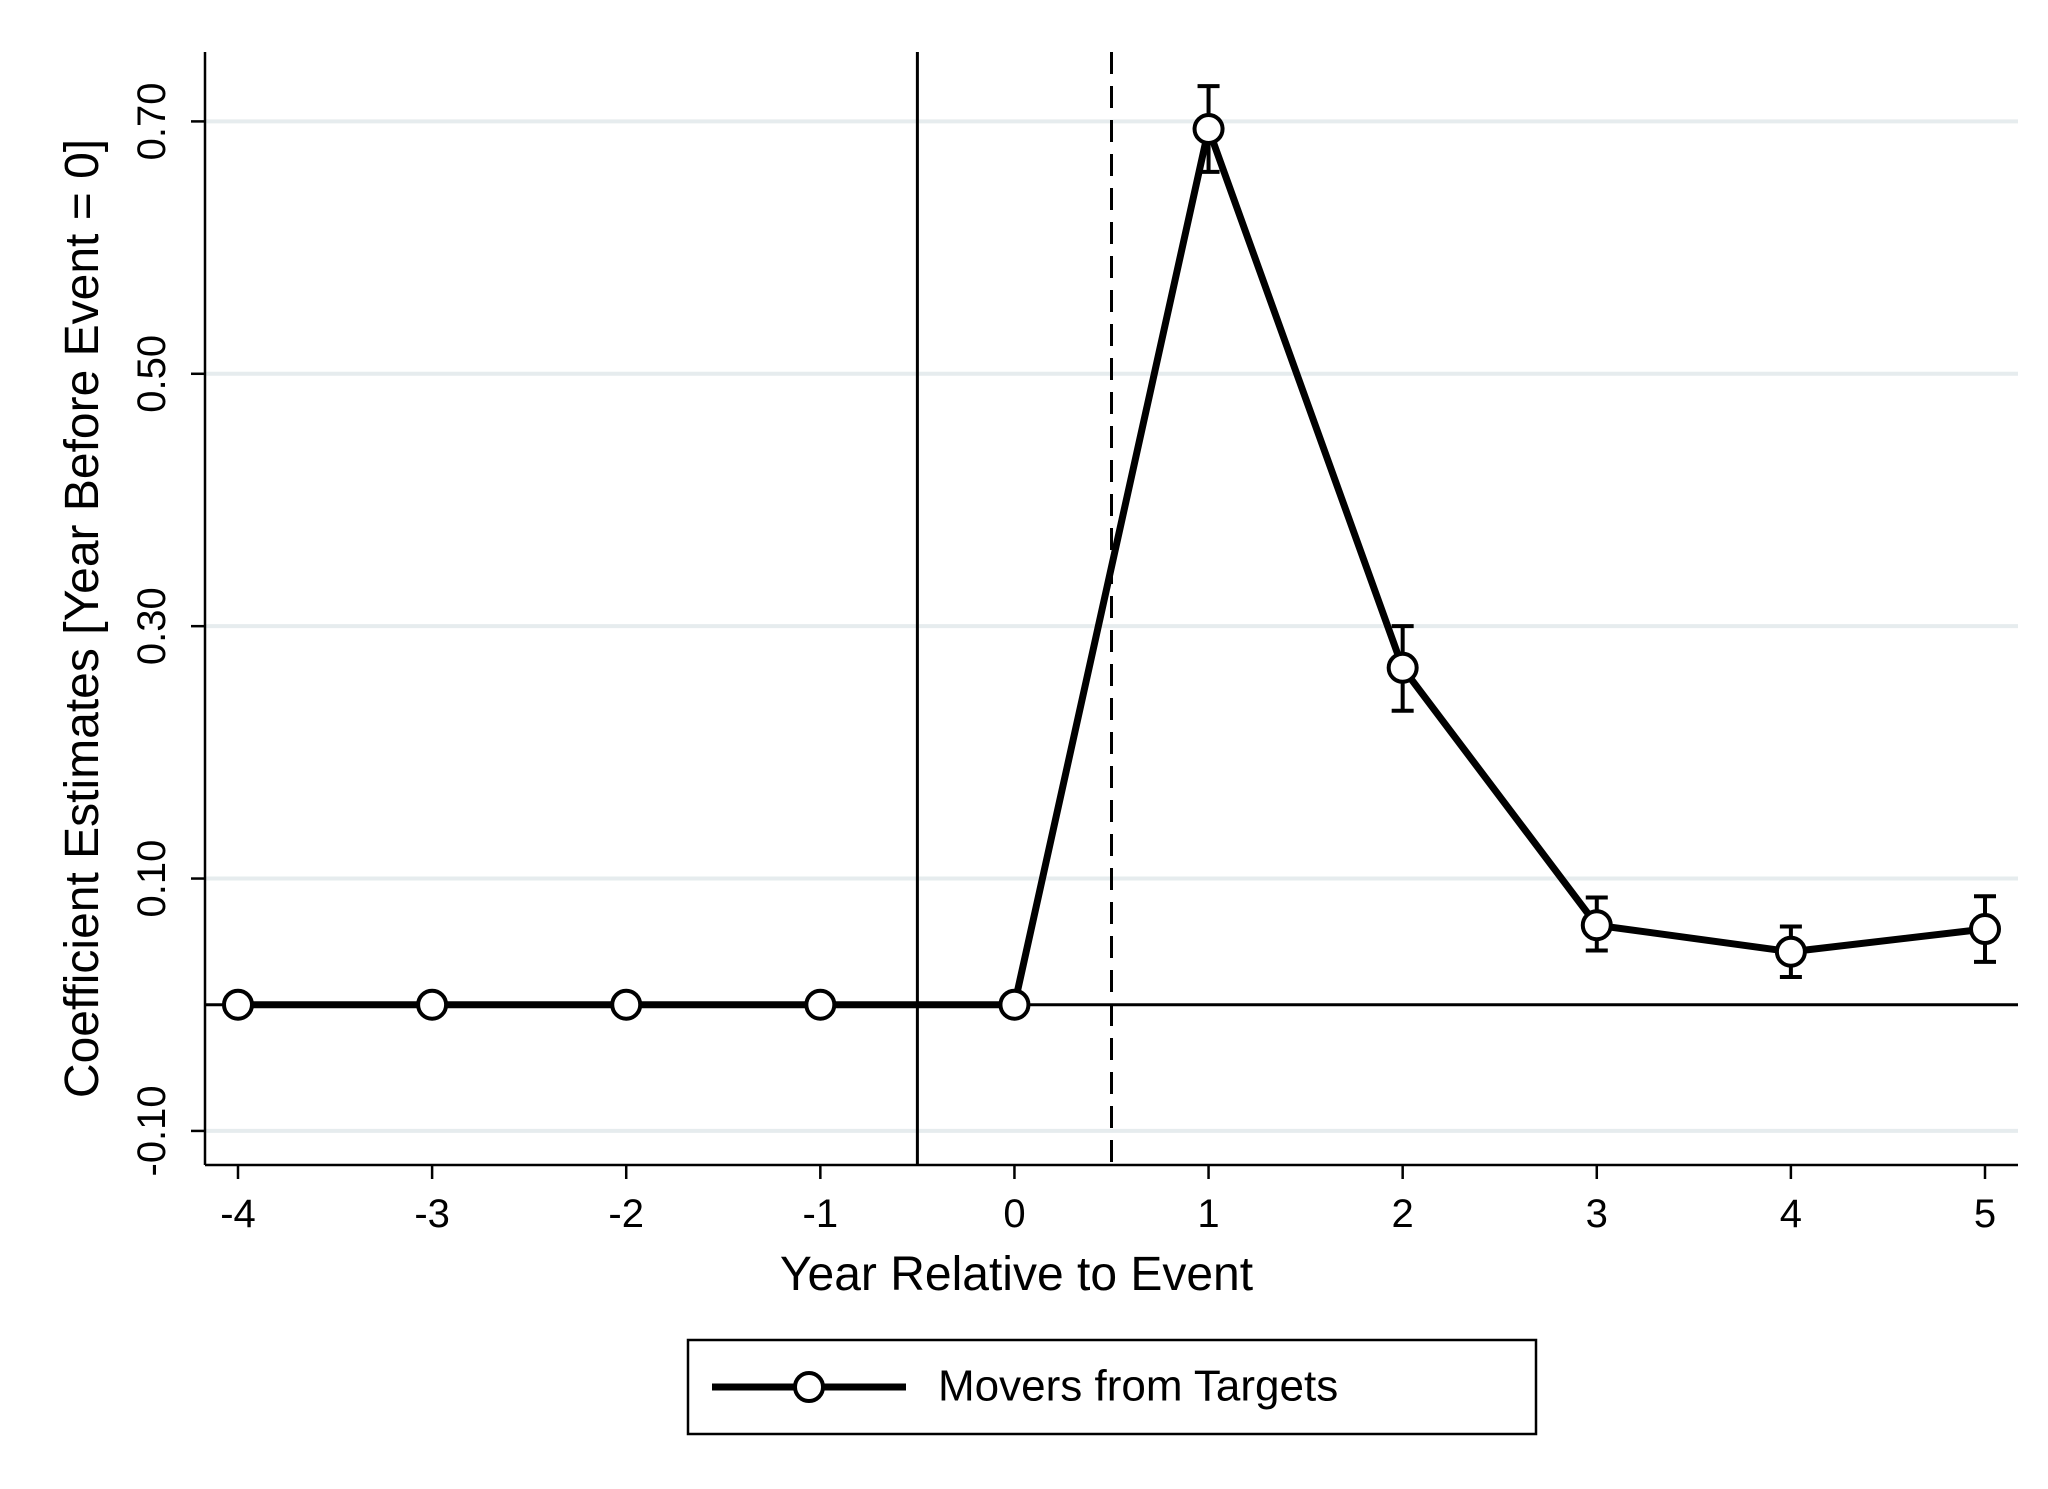 The image size is (2048, 1489). What do you see at coordinates (1985, 1214) in the screenshot?
I see `x-tick-label: 5` at bounding box center [1985, 1214].